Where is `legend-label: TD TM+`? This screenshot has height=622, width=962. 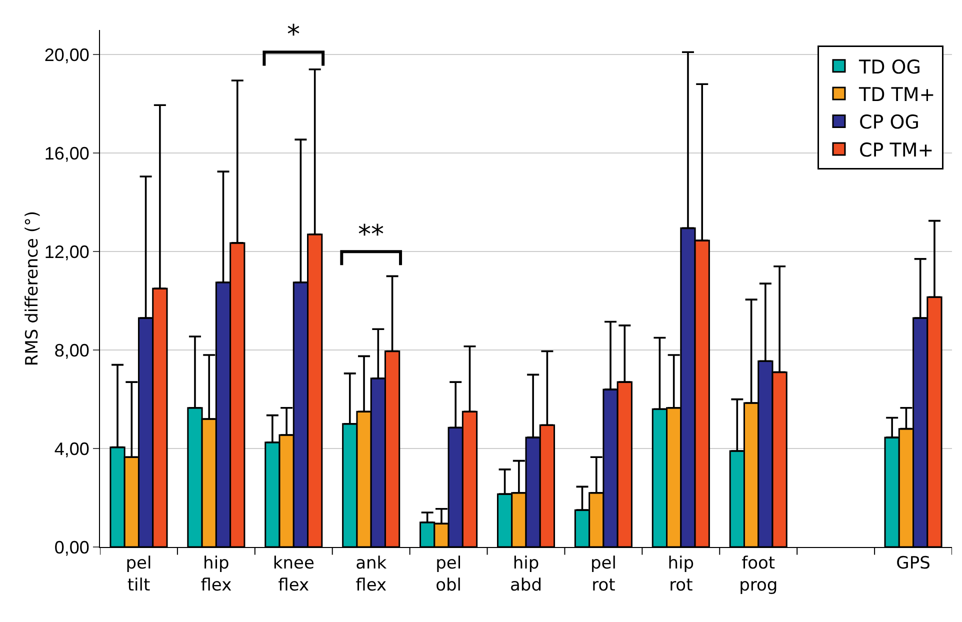
legend-label: TD TM+ is located at coordinates (897, 95).